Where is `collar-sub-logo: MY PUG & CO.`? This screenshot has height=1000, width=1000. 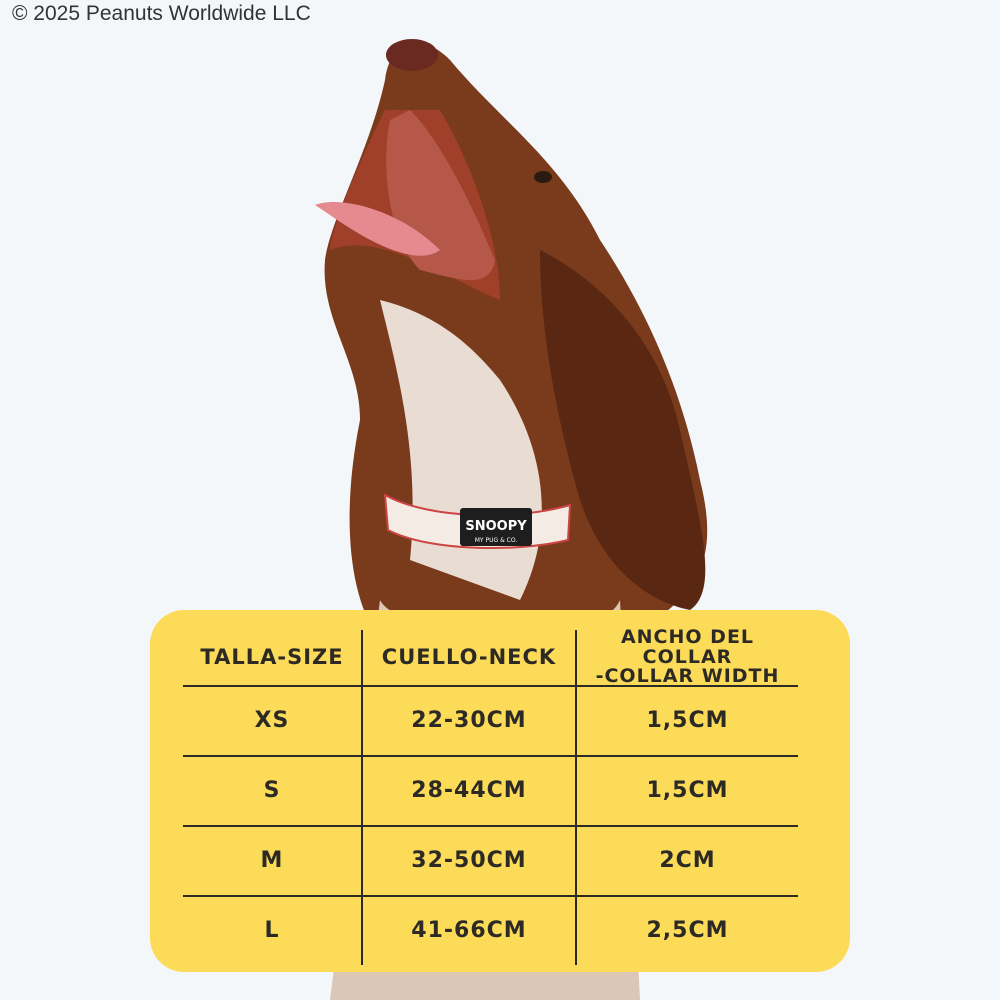
collar-sub-logo: MY PUG & CO. is located at coordinates (496, 540).